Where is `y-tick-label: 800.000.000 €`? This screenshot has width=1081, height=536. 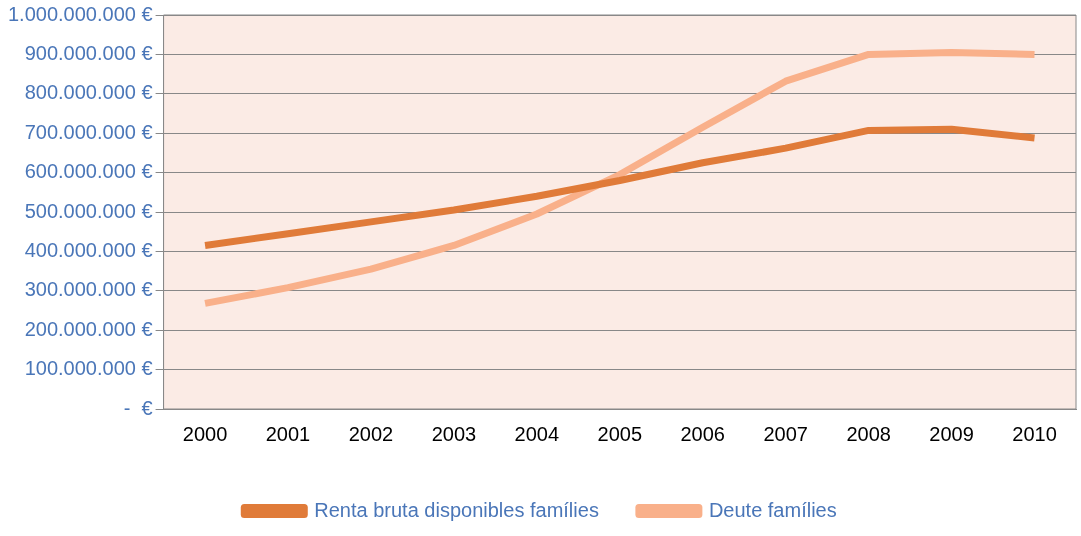 y-tick-label: 800.000.000 € is located at coordinates (88, 92).